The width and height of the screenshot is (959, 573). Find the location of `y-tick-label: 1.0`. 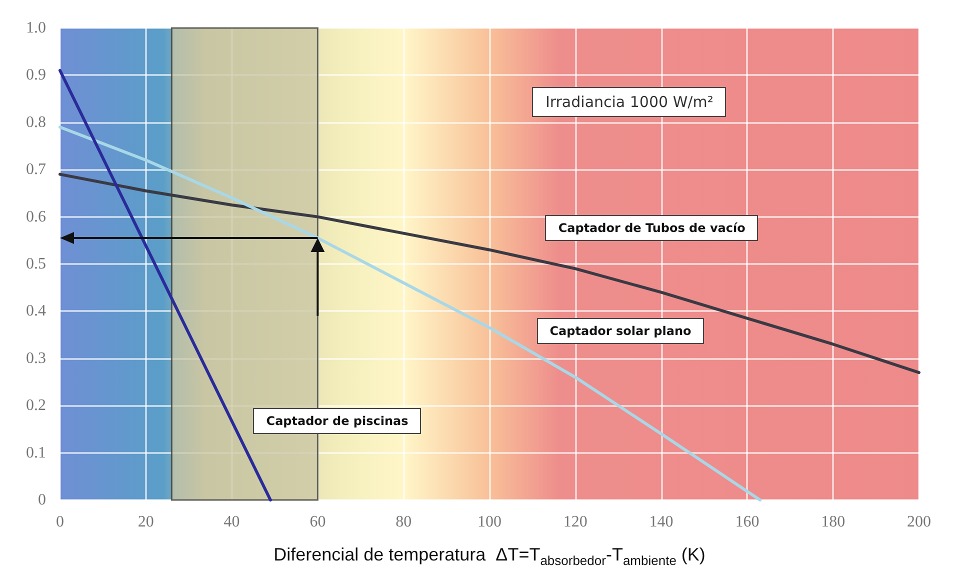

y-tick-label: 1.0 is located at coordinates (36, 28).